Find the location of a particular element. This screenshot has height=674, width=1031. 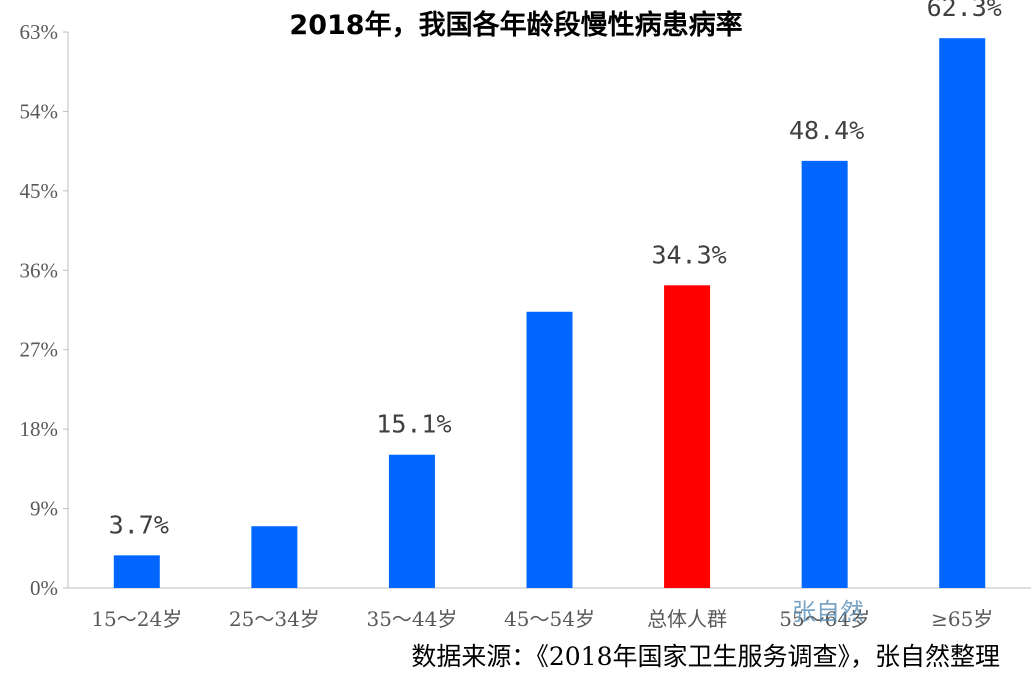

x-tick-label: 35～44岁 is located at coordinates (411, 619).